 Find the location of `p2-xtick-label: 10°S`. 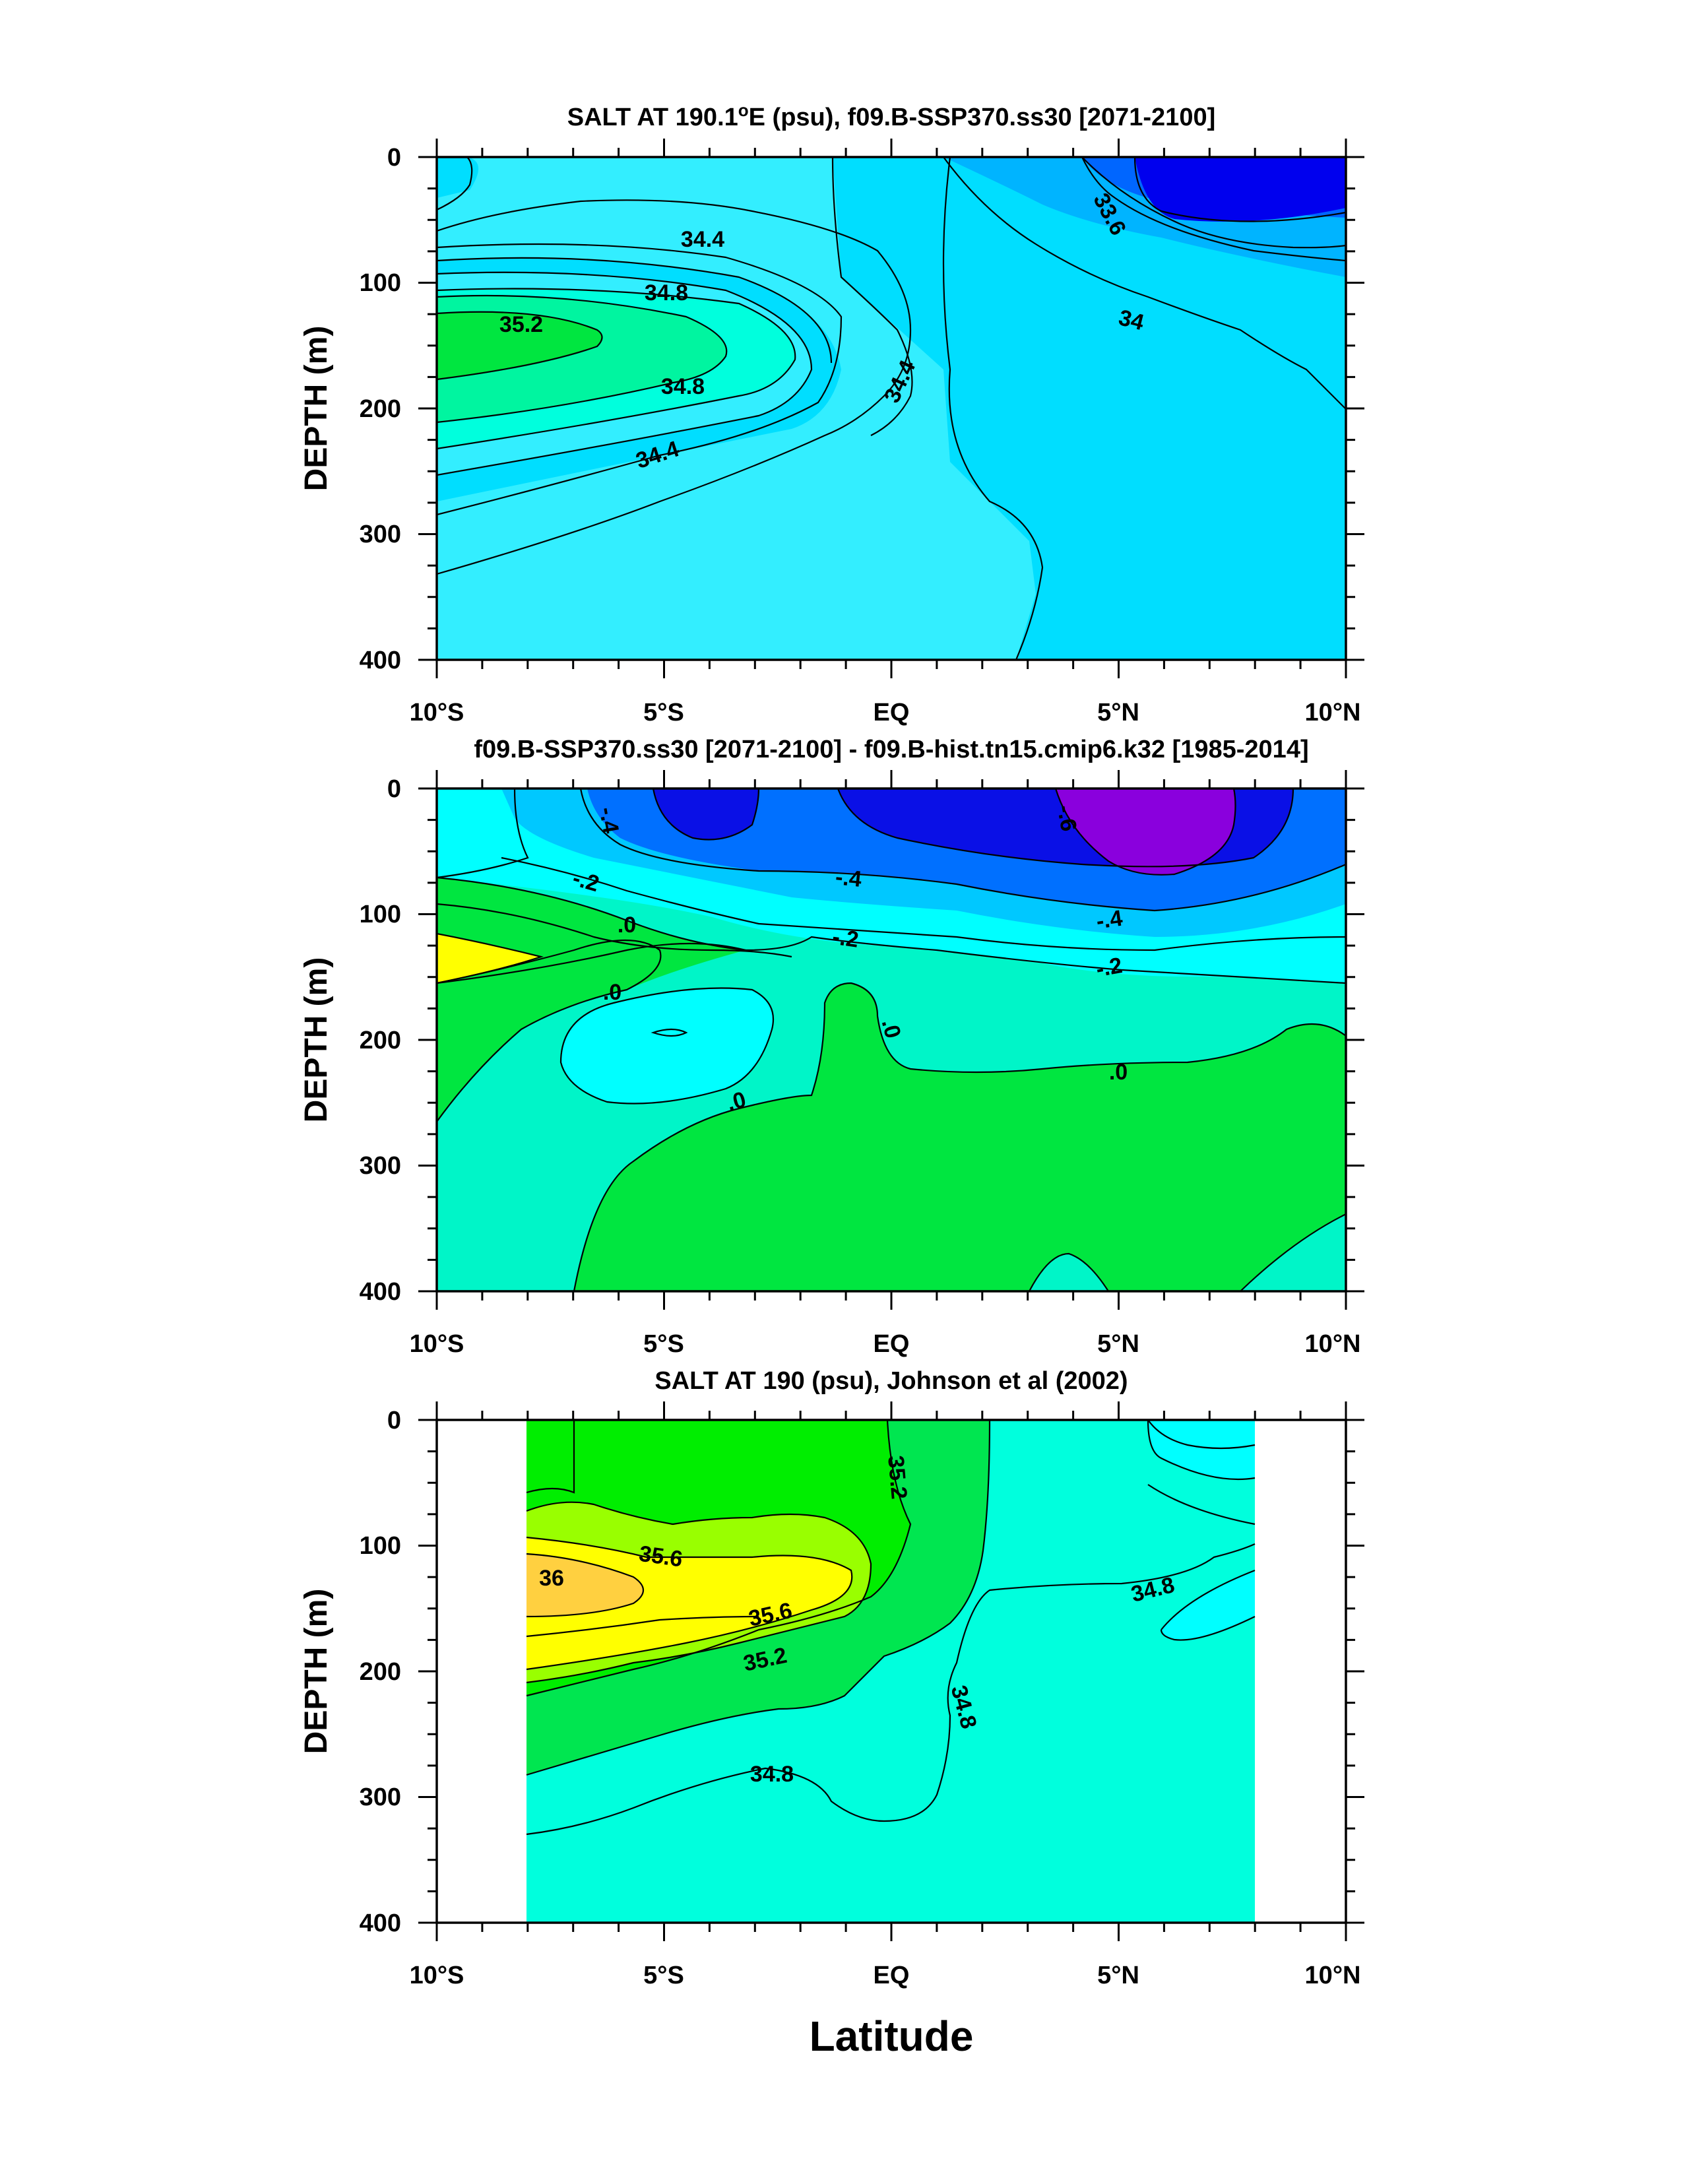

p2-xtick-label: 10°S is located at coordinates (437, 1344).